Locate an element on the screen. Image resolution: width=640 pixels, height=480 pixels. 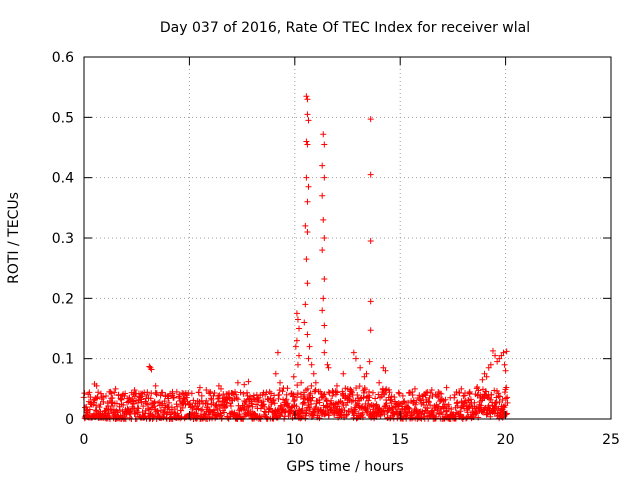
y-tick-label: 0.3 is located at coordinates (63, 239).